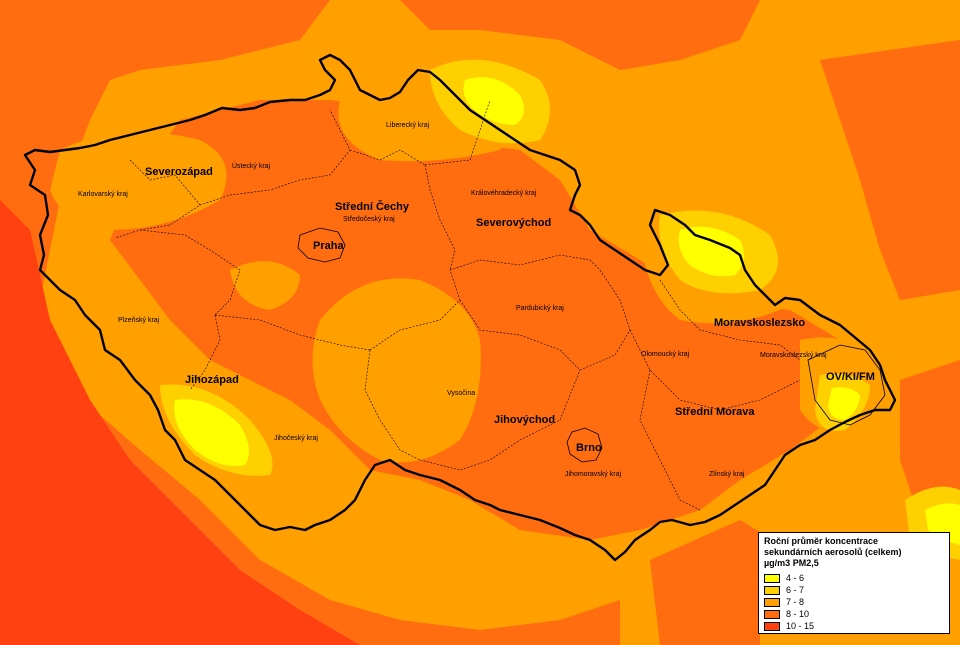 This screenshot has width=960, height=645. I want to click on legend-item-label: 8 - 10, so click(798, 614).